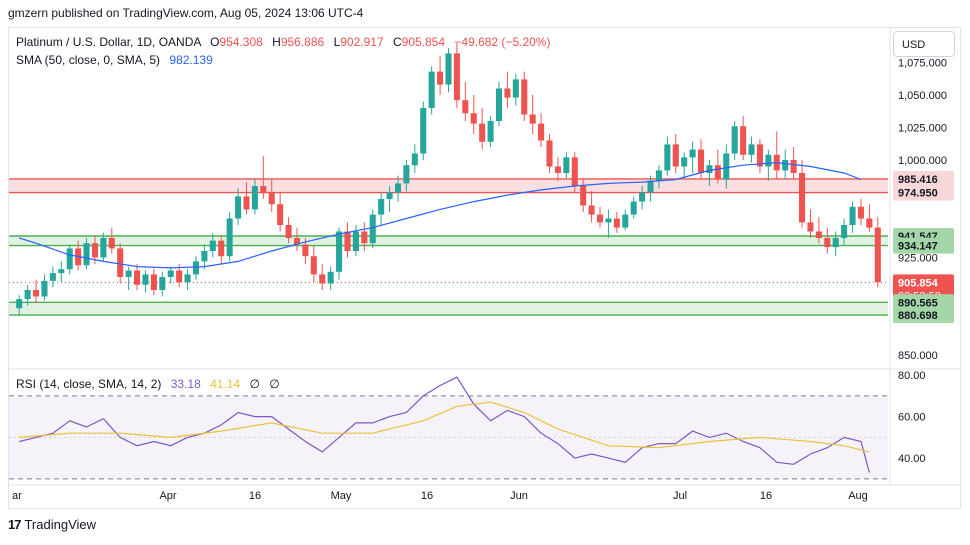 This screenshot has height=545, width=970. What do you see at coordinates (858, 496) in the screenshot?
I see `time-tick-label: Aug` at bounding box center [858, 496].